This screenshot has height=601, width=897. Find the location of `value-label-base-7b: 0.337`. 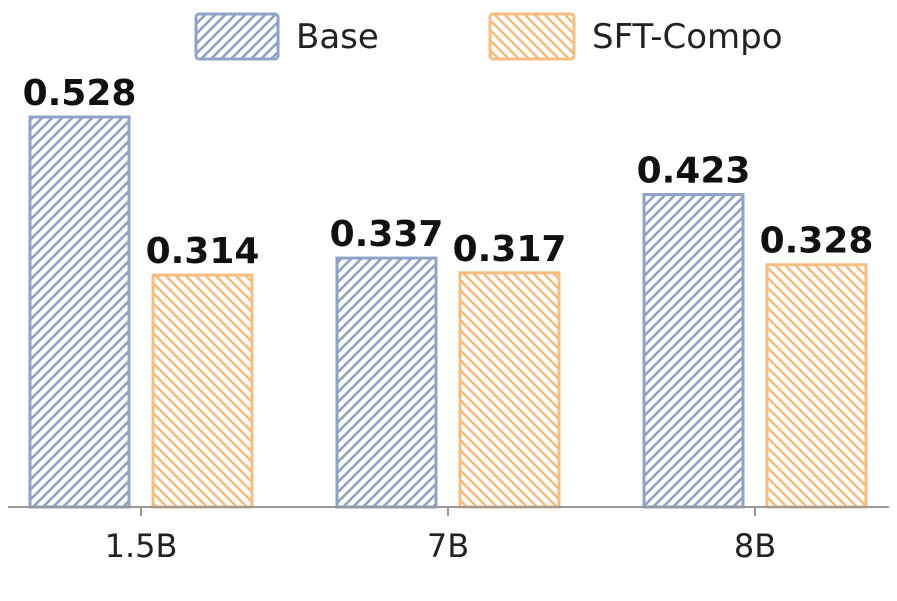

value-label-base-7b: 0.337 is located at coordinates (387, 234).